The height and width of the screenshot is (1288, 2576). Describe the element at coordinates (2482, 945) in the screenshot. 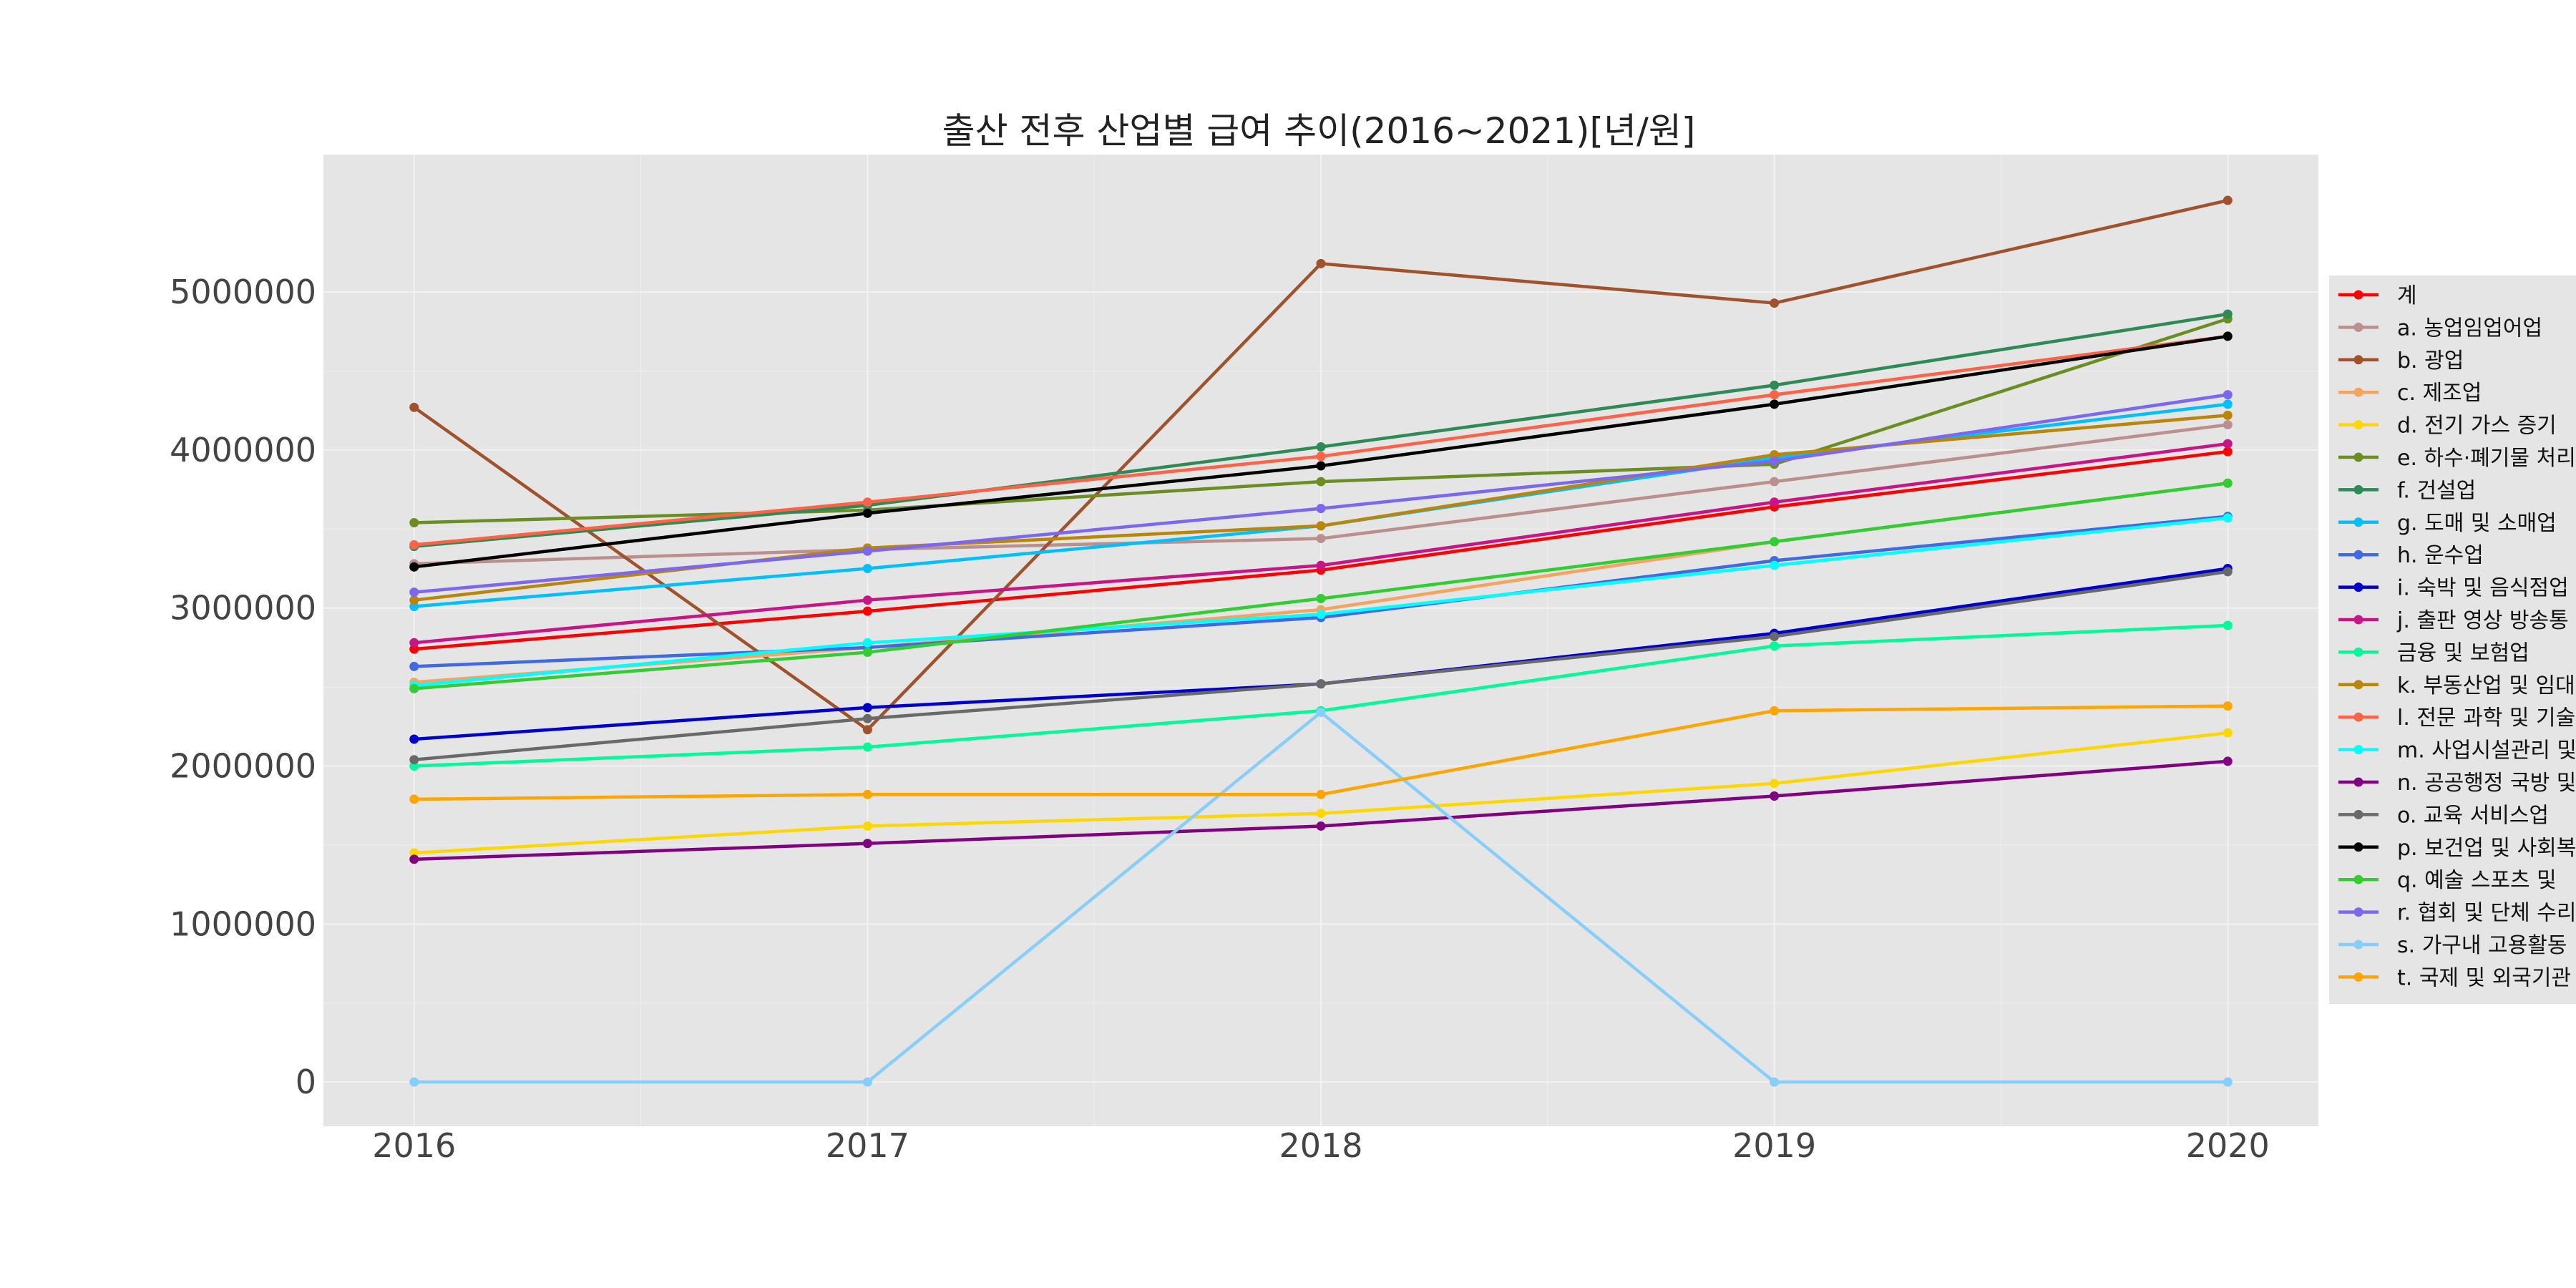

I see `legend-label: s. 가구내 고용활동` at that location.